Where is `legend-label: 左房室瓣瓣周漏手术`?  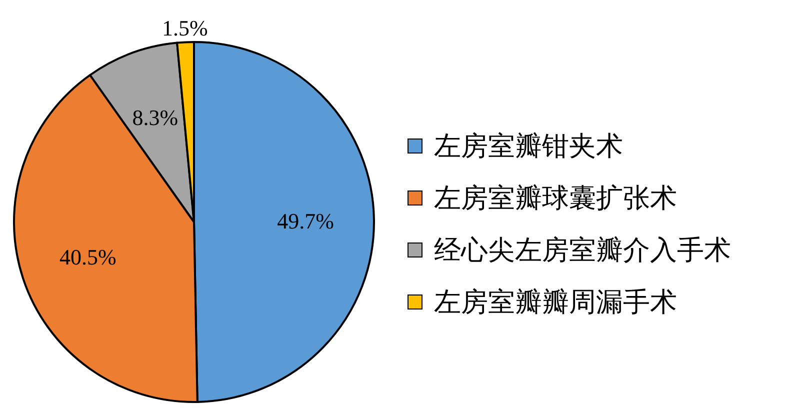
legend-label: 左房室瓣瓣周漏手术 is located at coordinates (555, 302).